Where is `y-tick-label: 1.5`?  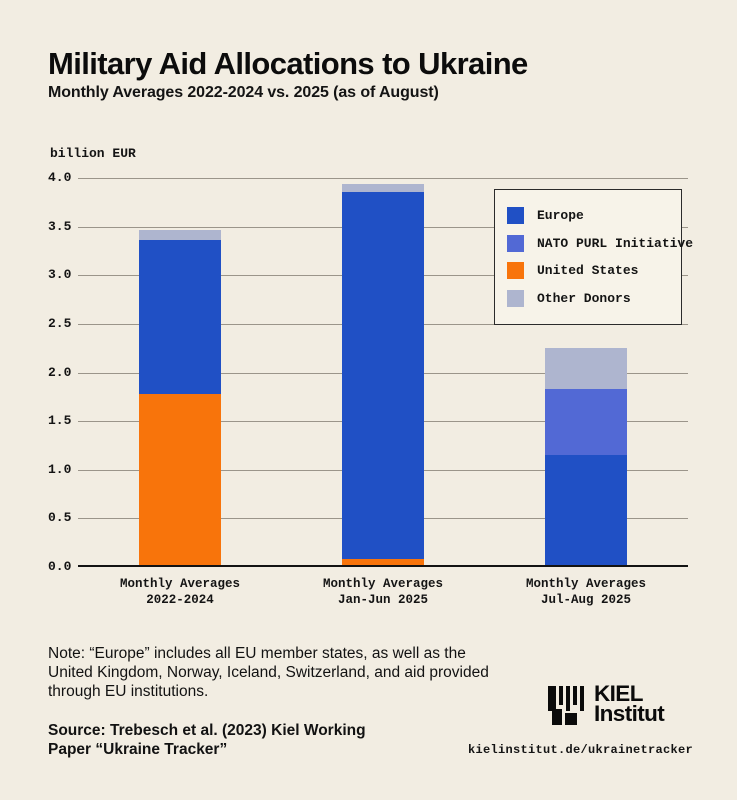
y-tick-label: 1.5 is located at coordinates (60, 420).